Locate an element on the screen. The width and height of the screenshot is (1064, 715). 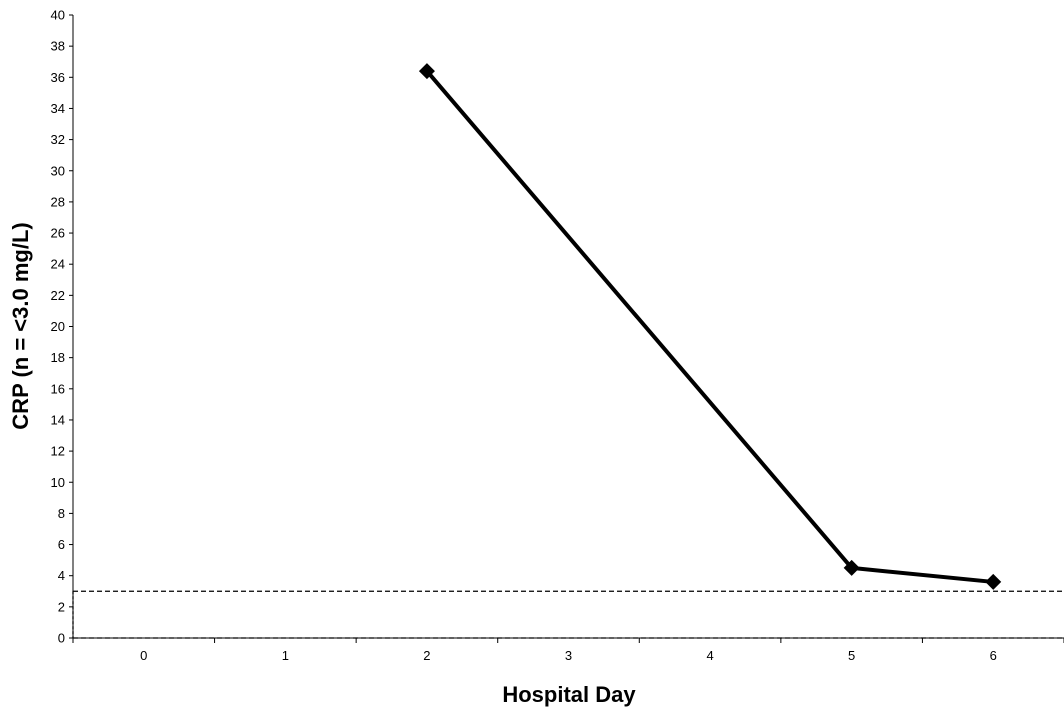
y-tick-label: 28 is located at coordinates (58, 201).